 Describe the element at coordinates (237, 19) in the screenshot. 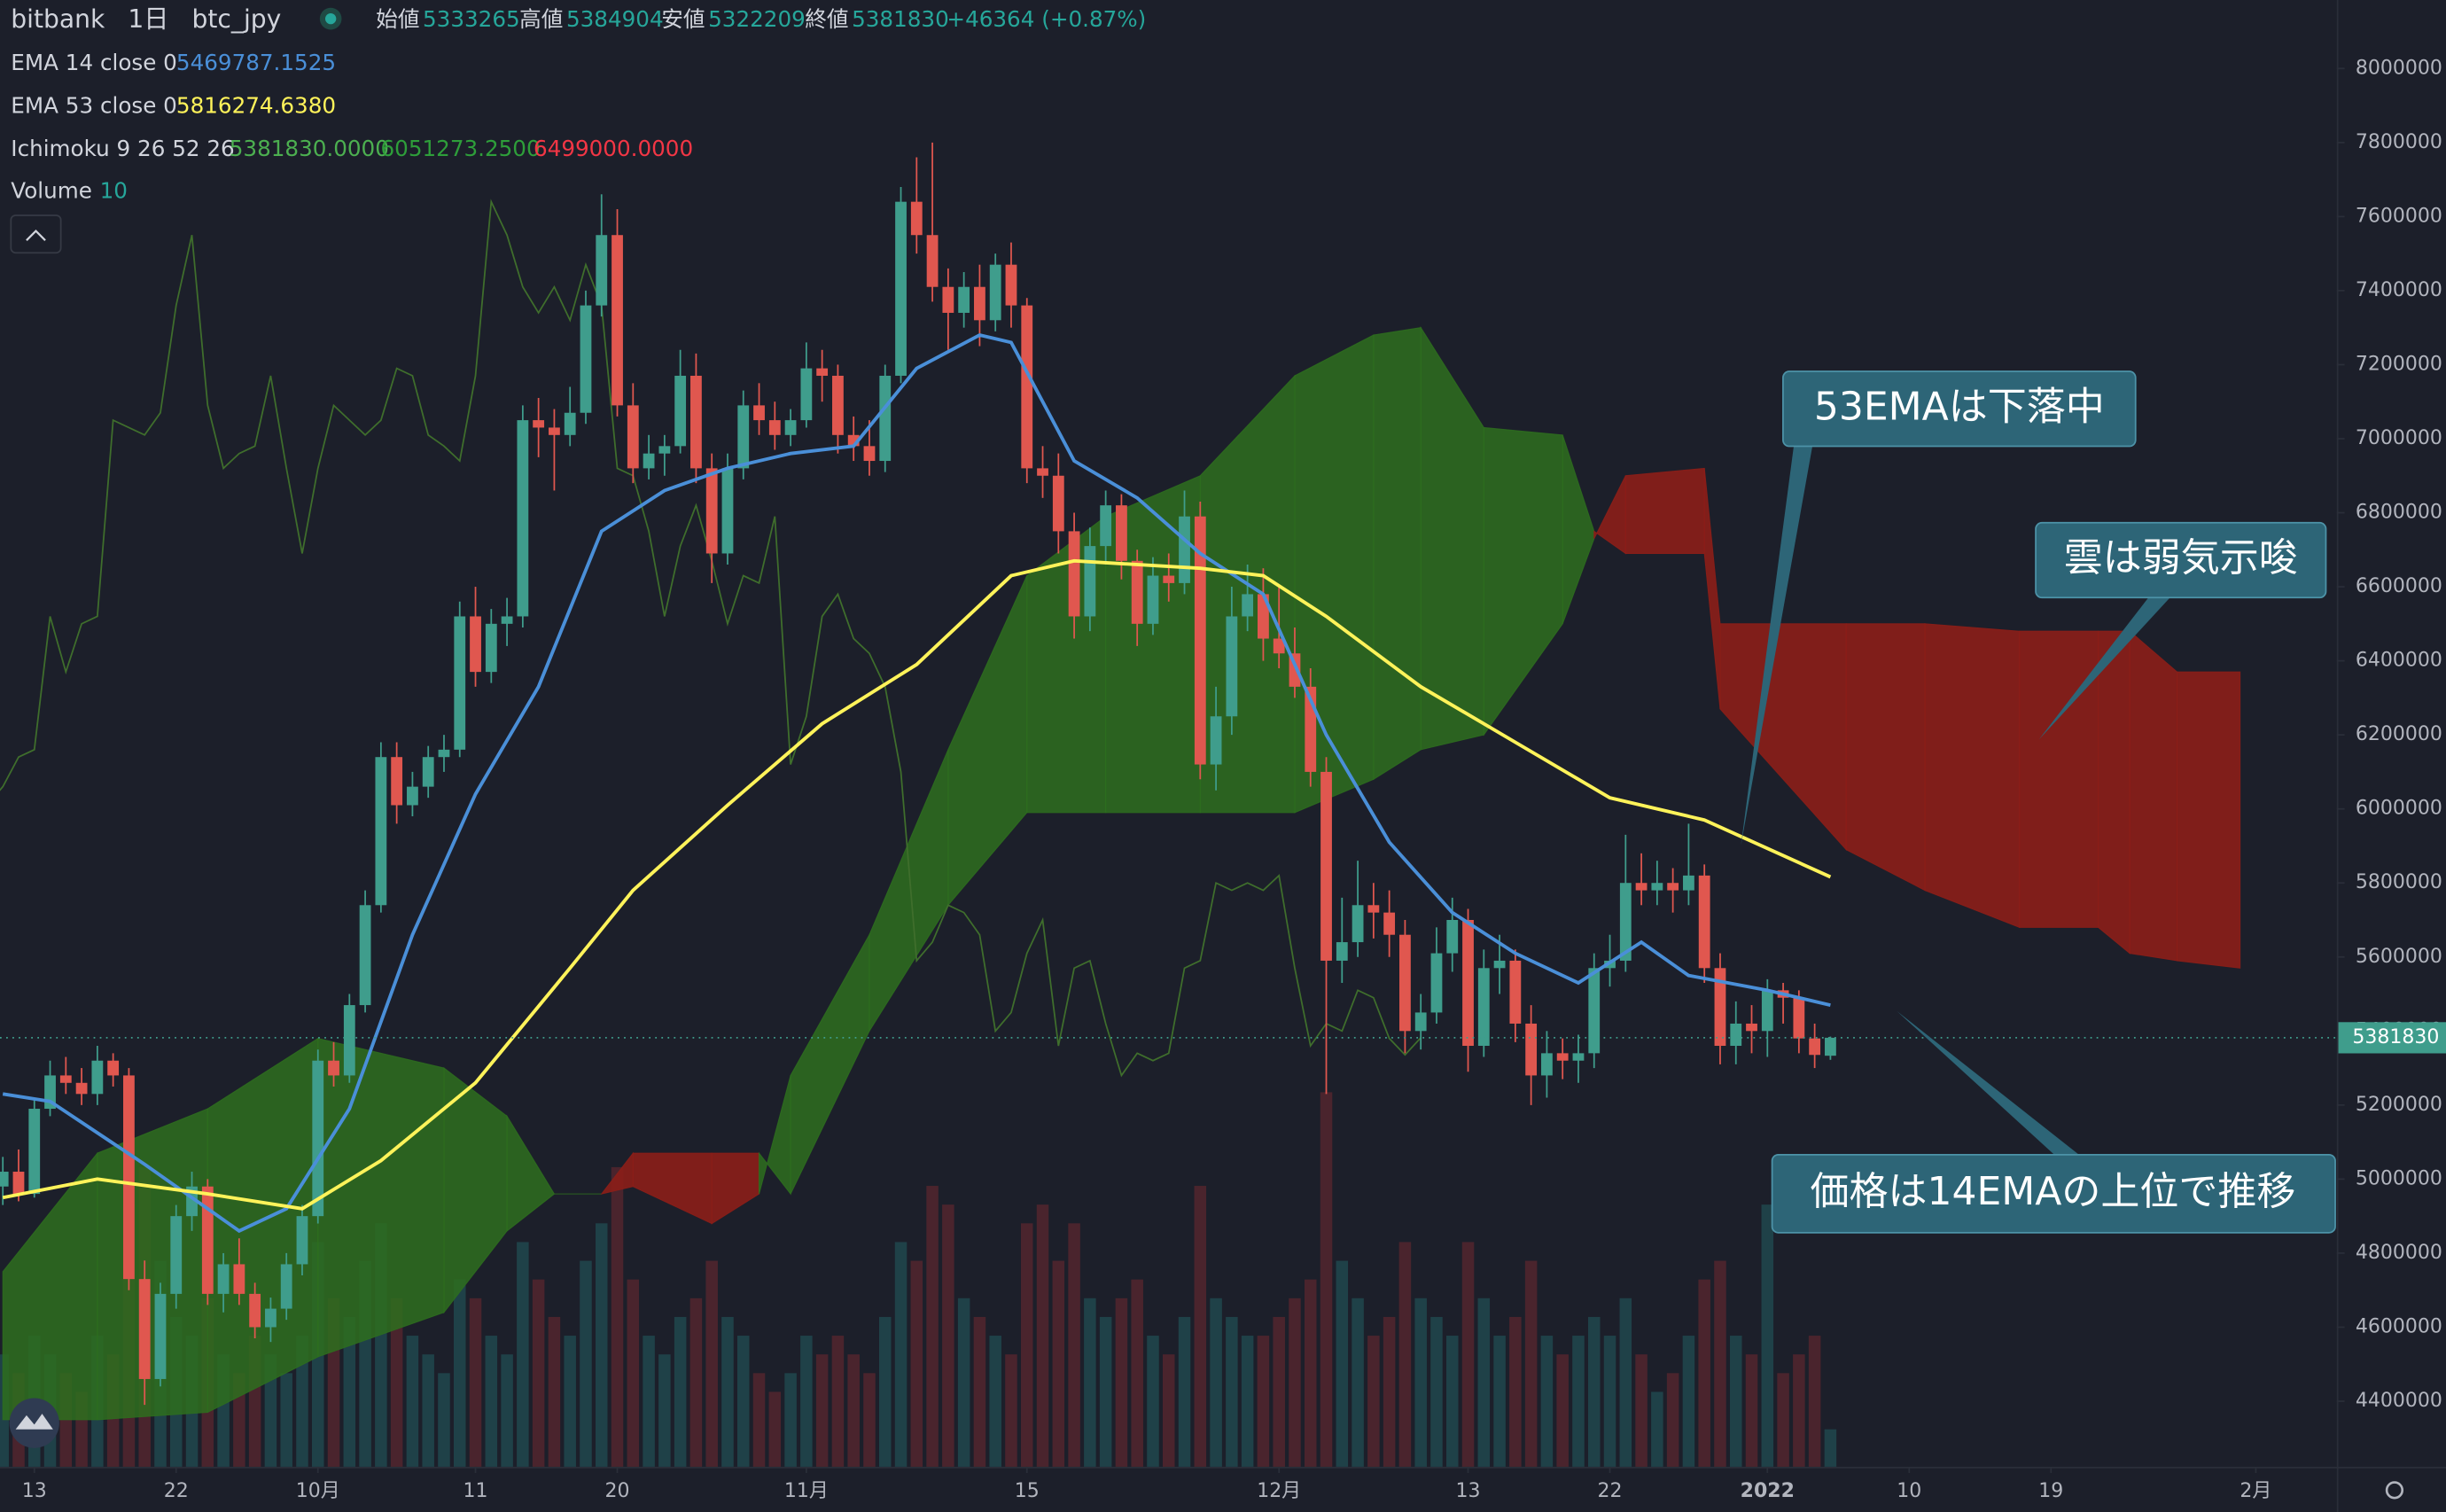

I see `pair: btc_jpy` at that location.